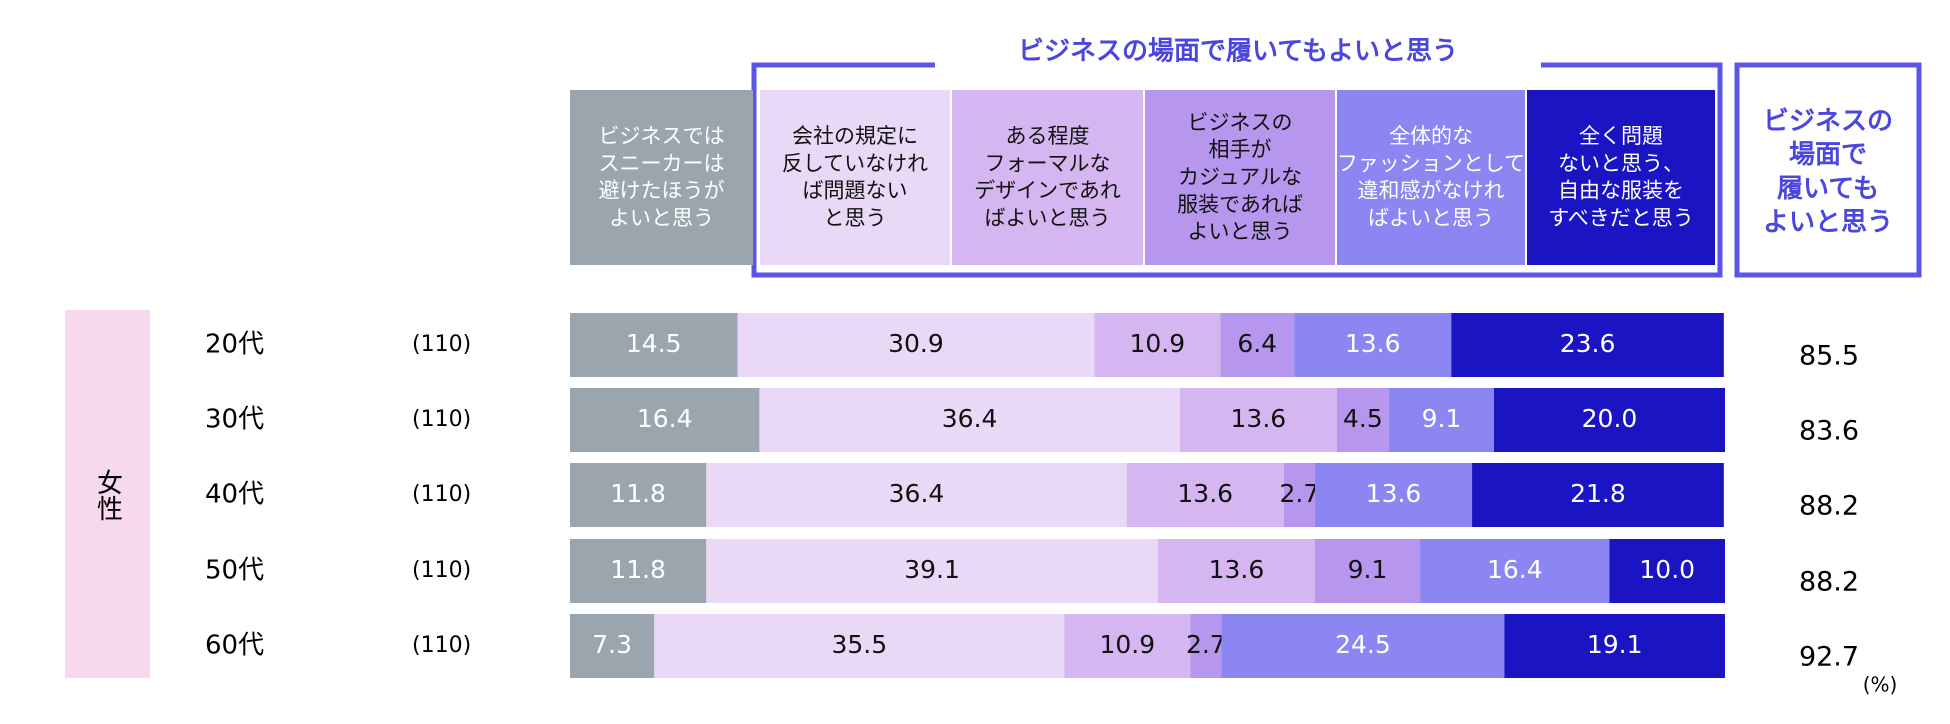  I want to click on value-label: 6.4, so click(1257, 343).